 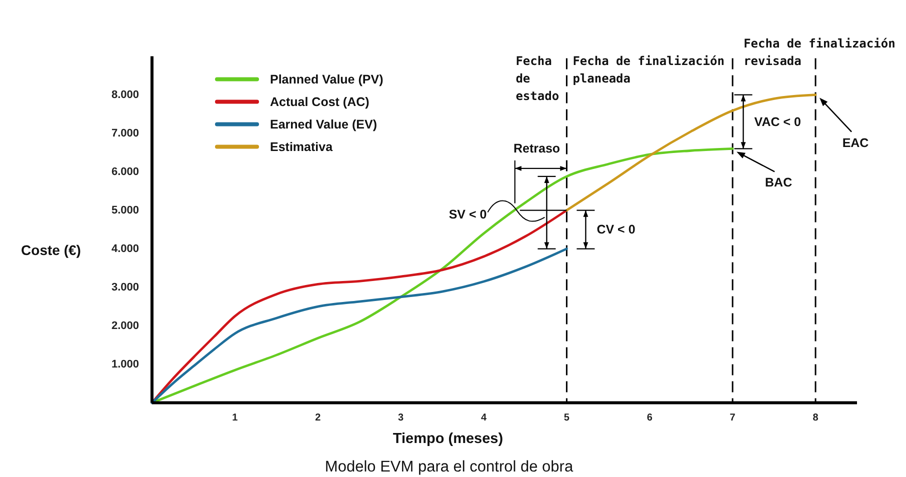 What do you see at coordinates (235, 418) in the screenshot?
I see `x-tick-label: 1` at bounding box center [235, 418].